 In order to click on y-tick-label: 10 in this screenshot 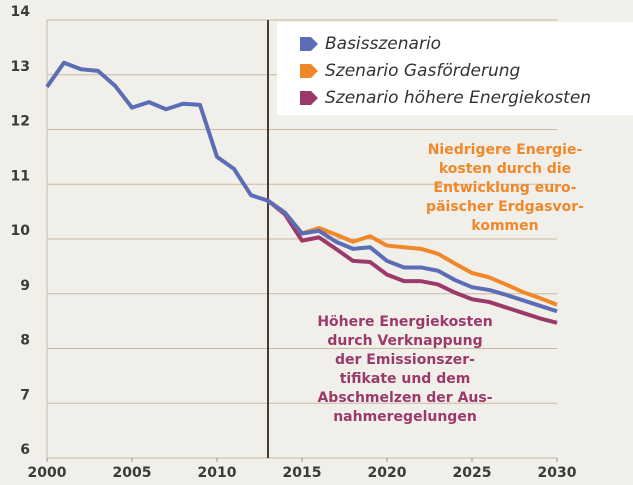, I will do `click(21, 231)`.